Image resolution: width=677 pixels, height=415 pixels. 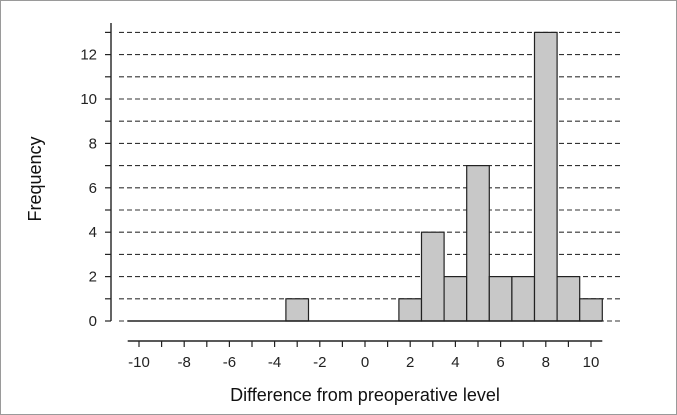 I want to click on y-tick-label: 2, so click(x=93, y=277).